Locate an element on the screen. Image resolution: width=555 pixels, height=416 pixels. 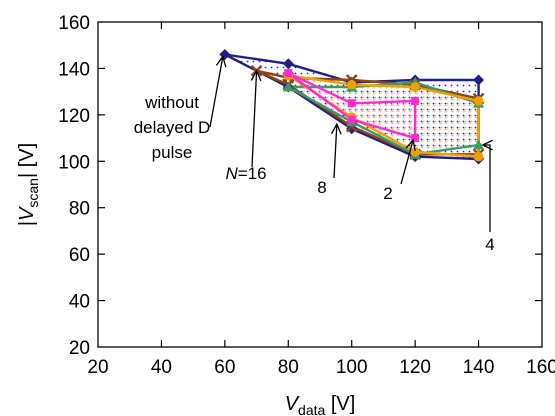
x-tick-label: 160 is located at coordinates (540, 367).